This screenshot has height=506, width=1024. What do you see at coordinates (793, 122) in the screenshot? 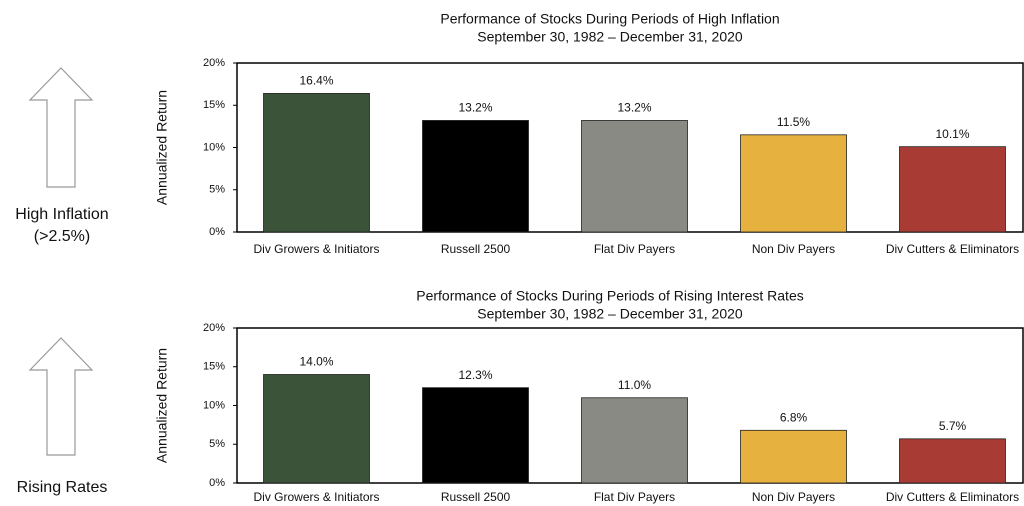
I see `data-label: 11.5%` at bounding box center [793, 122].